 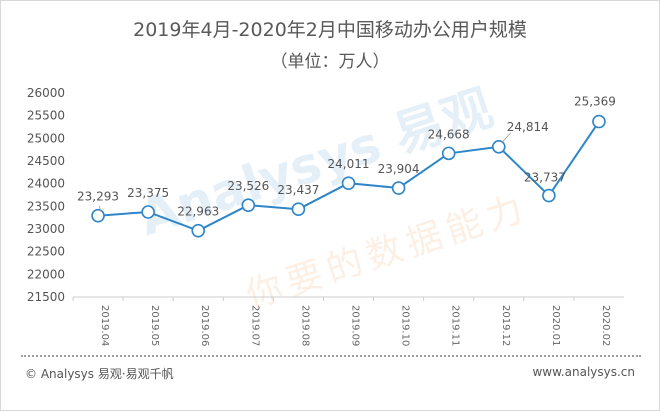 What do you see at coordinates (455, 325) in the screenshot?
I see `x-tick-label: 2019.11` at bounding box center [455, 325].